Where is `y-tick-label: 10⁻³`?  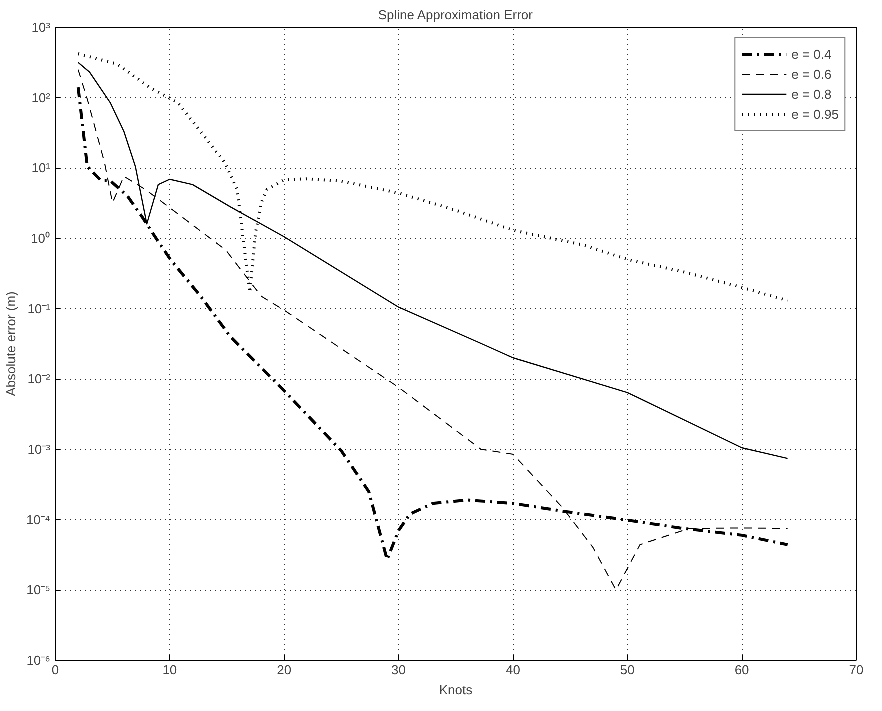 y-tick-label: 10⁻³ is located at coordinates (40, 449).